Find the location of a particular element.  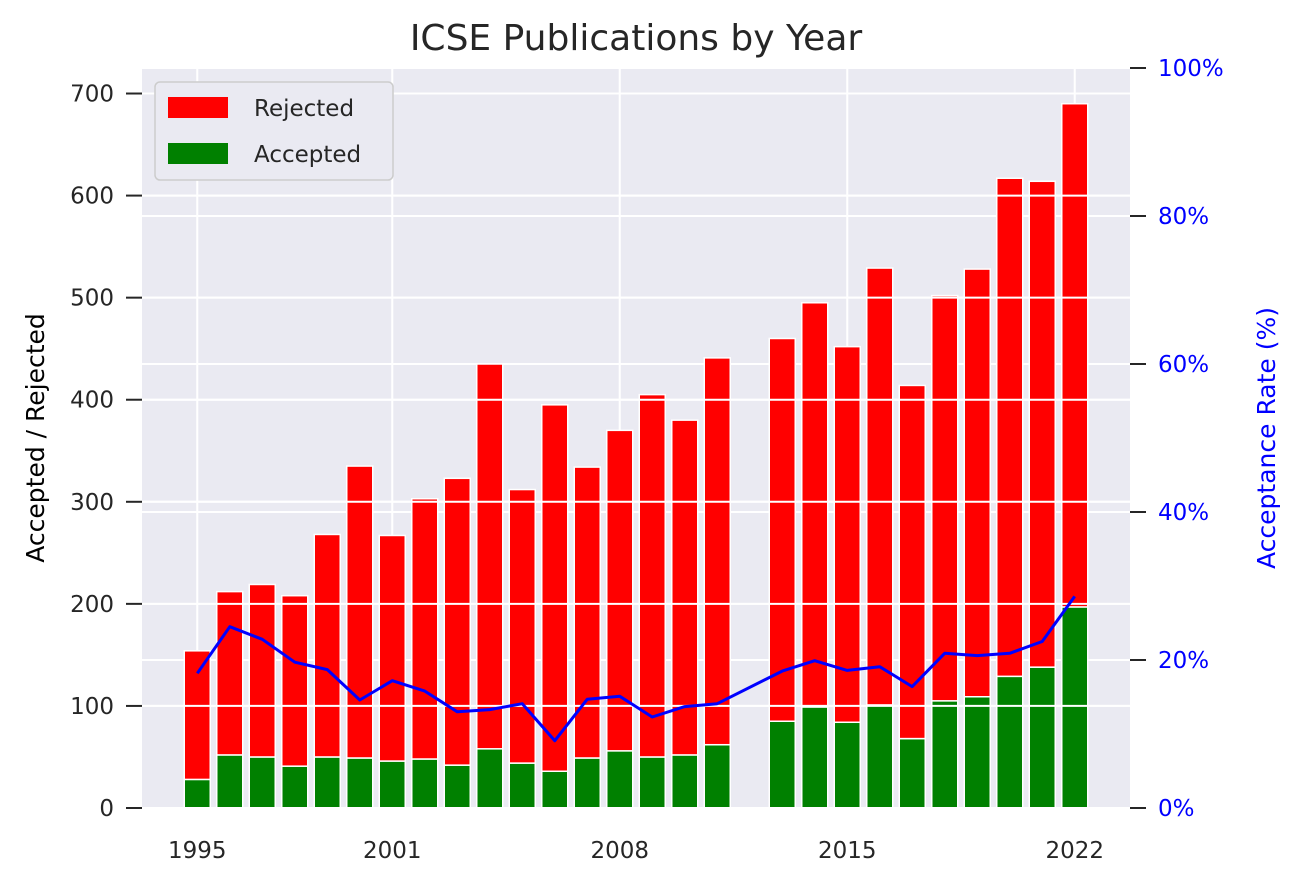

left-tick-label-700: 700 is located at coordinates (92, 95).